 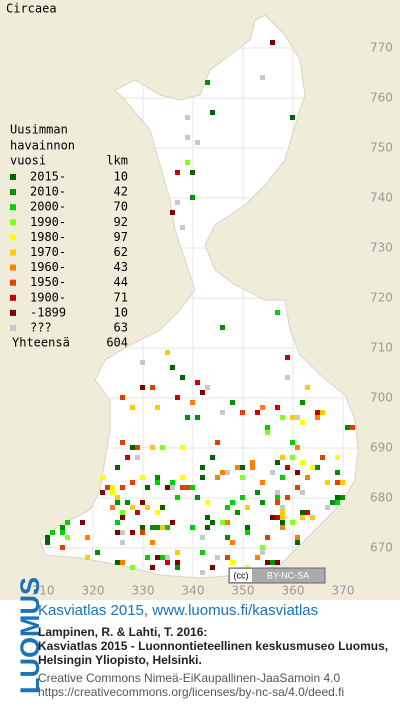 What do you see at coordinates (121, 222) in the screenshot?
I see `legend-count: 92` at bounding box center [121, 222].